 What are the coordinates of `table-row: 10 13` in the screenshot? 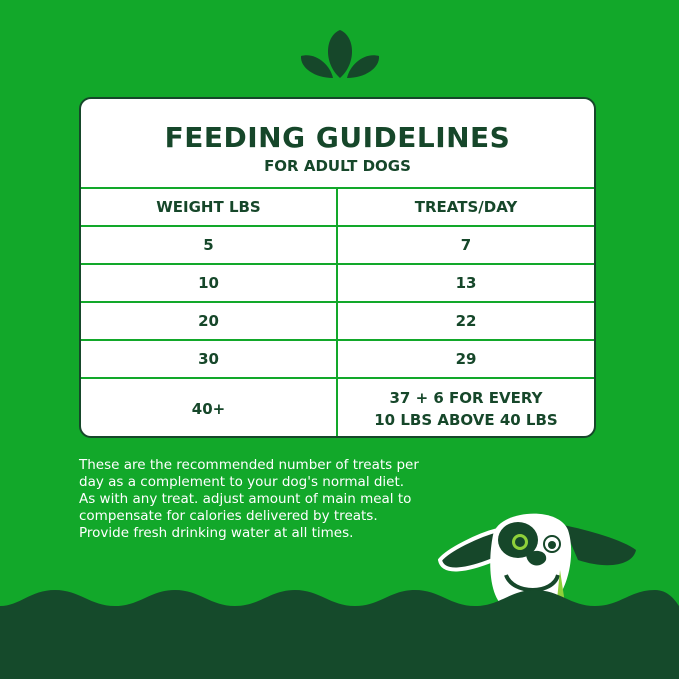 It's located at (337, 282).